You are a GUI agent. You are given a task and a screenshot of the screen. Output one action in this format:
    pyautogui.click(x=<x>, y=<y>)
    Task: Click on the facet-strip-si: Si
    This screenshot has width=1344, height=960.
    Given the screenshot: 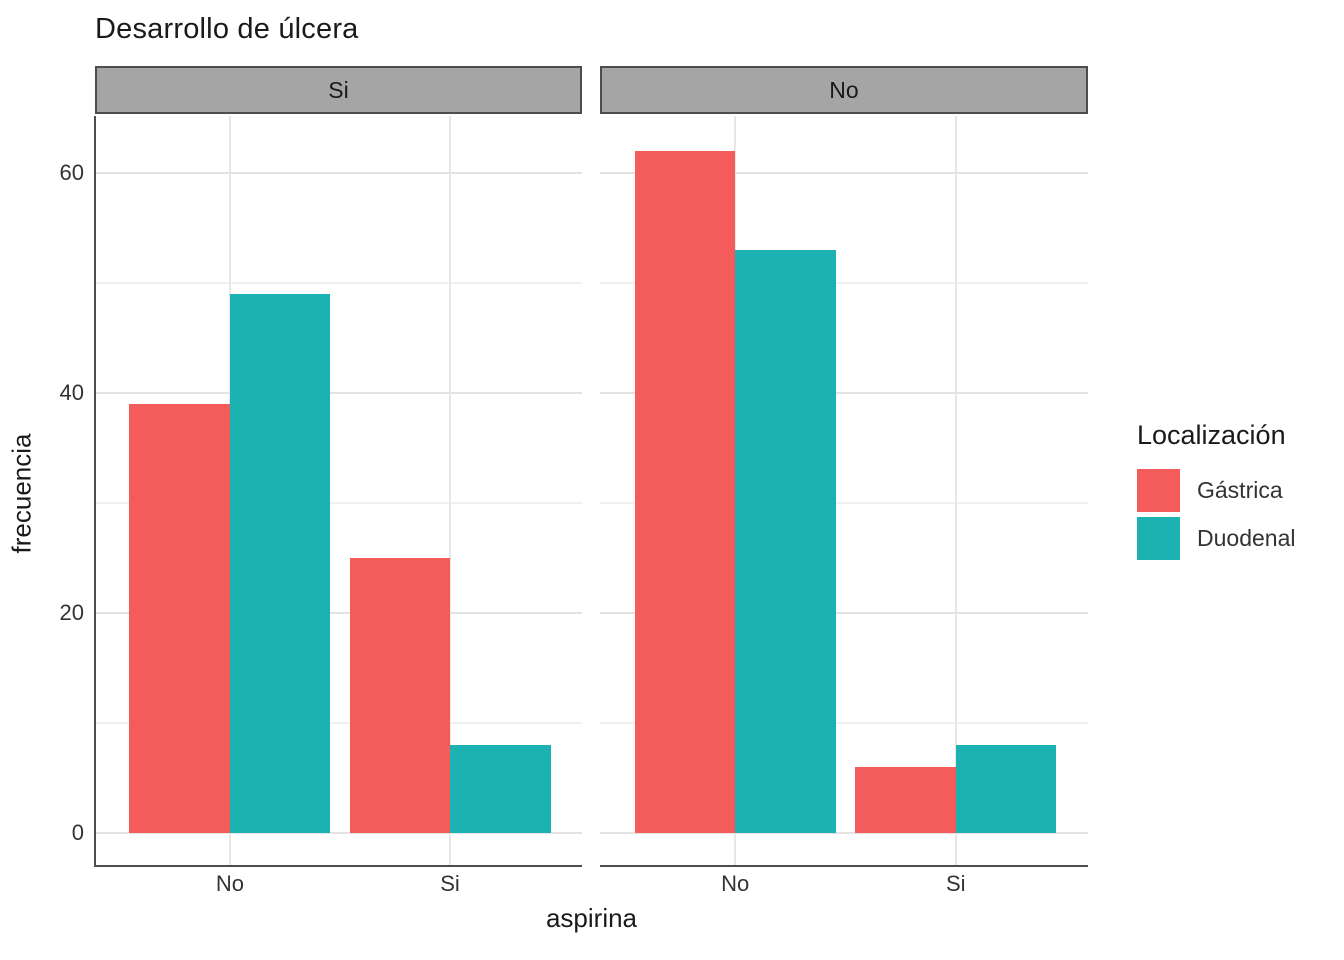 What is the action you would take?
    pyautogui.click(x=338, y=90)
    